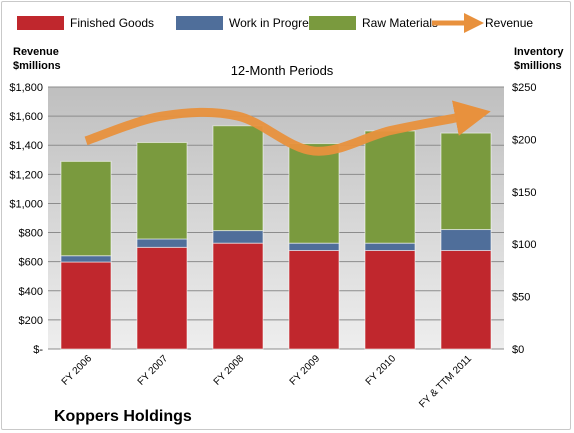  What do you see at coordinates (112, 23) in the screenshot?
I see `legend-label-finished-goods: Finished Goods` at bounding box center [112, 23].